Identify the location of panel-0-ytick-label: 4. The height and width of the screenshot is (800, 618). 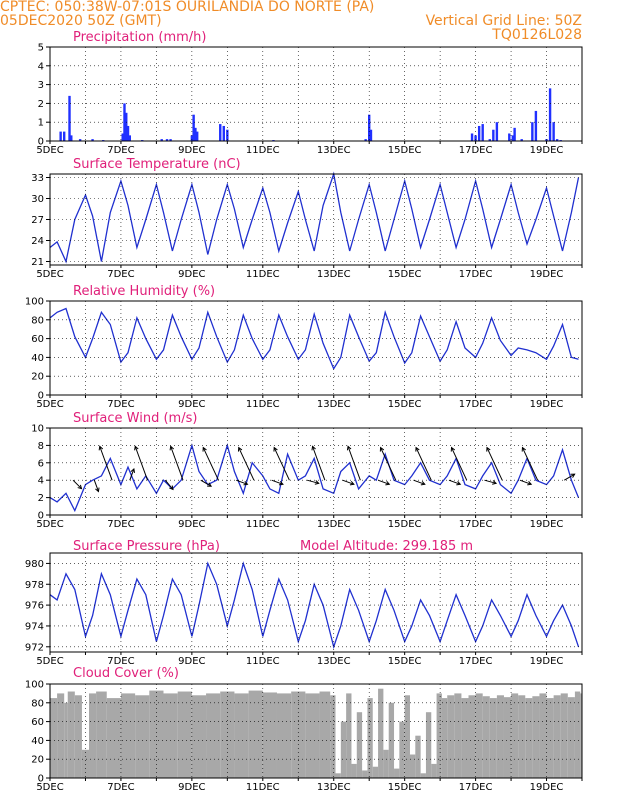
(41, 66).